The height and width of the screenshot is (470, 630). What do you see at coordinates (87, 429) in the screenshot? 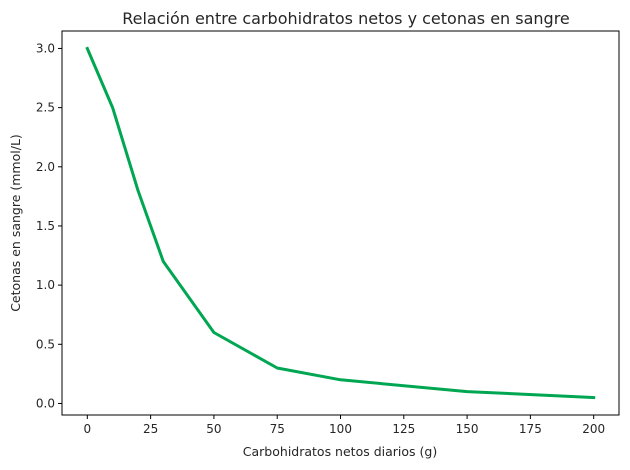
I see `x-tick-label: 0` at bounding box center [87, 429].